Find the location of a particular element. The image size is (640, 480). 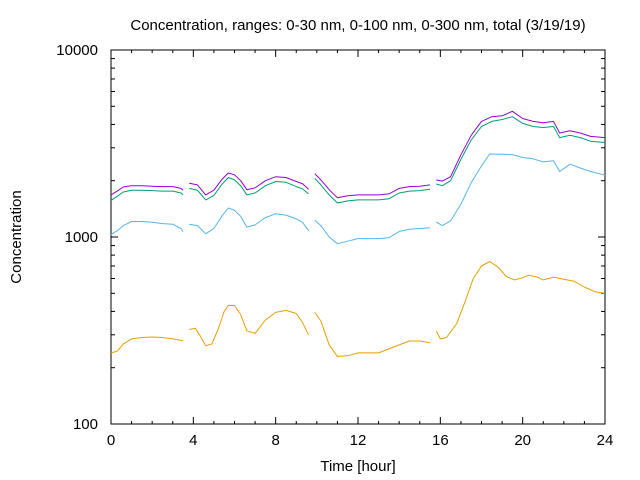

y-tick-label: 1000 is located at coordinates (81, 237).